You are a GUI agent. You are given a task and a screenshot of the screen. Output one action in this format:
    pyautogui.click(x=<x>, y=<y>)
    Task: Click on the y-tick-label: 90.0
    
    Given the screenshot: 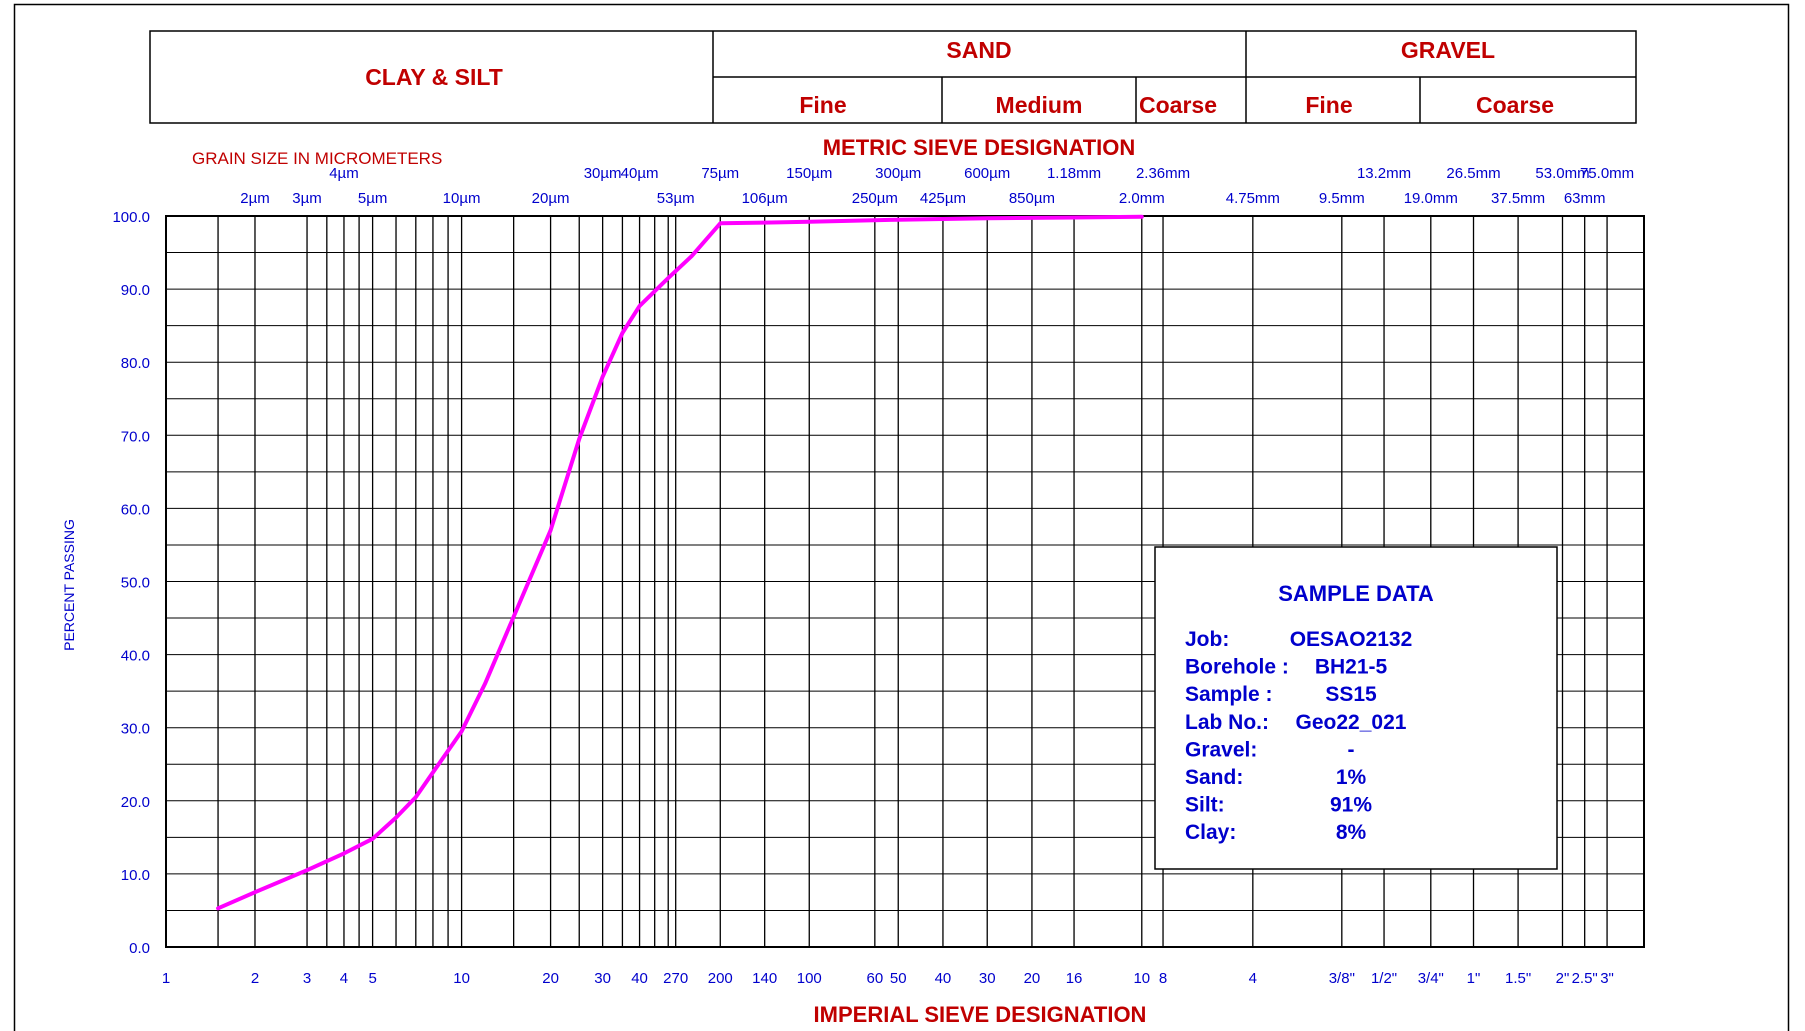 What is the action you would take?
    pyautogui.click(x=135, y=290)
    